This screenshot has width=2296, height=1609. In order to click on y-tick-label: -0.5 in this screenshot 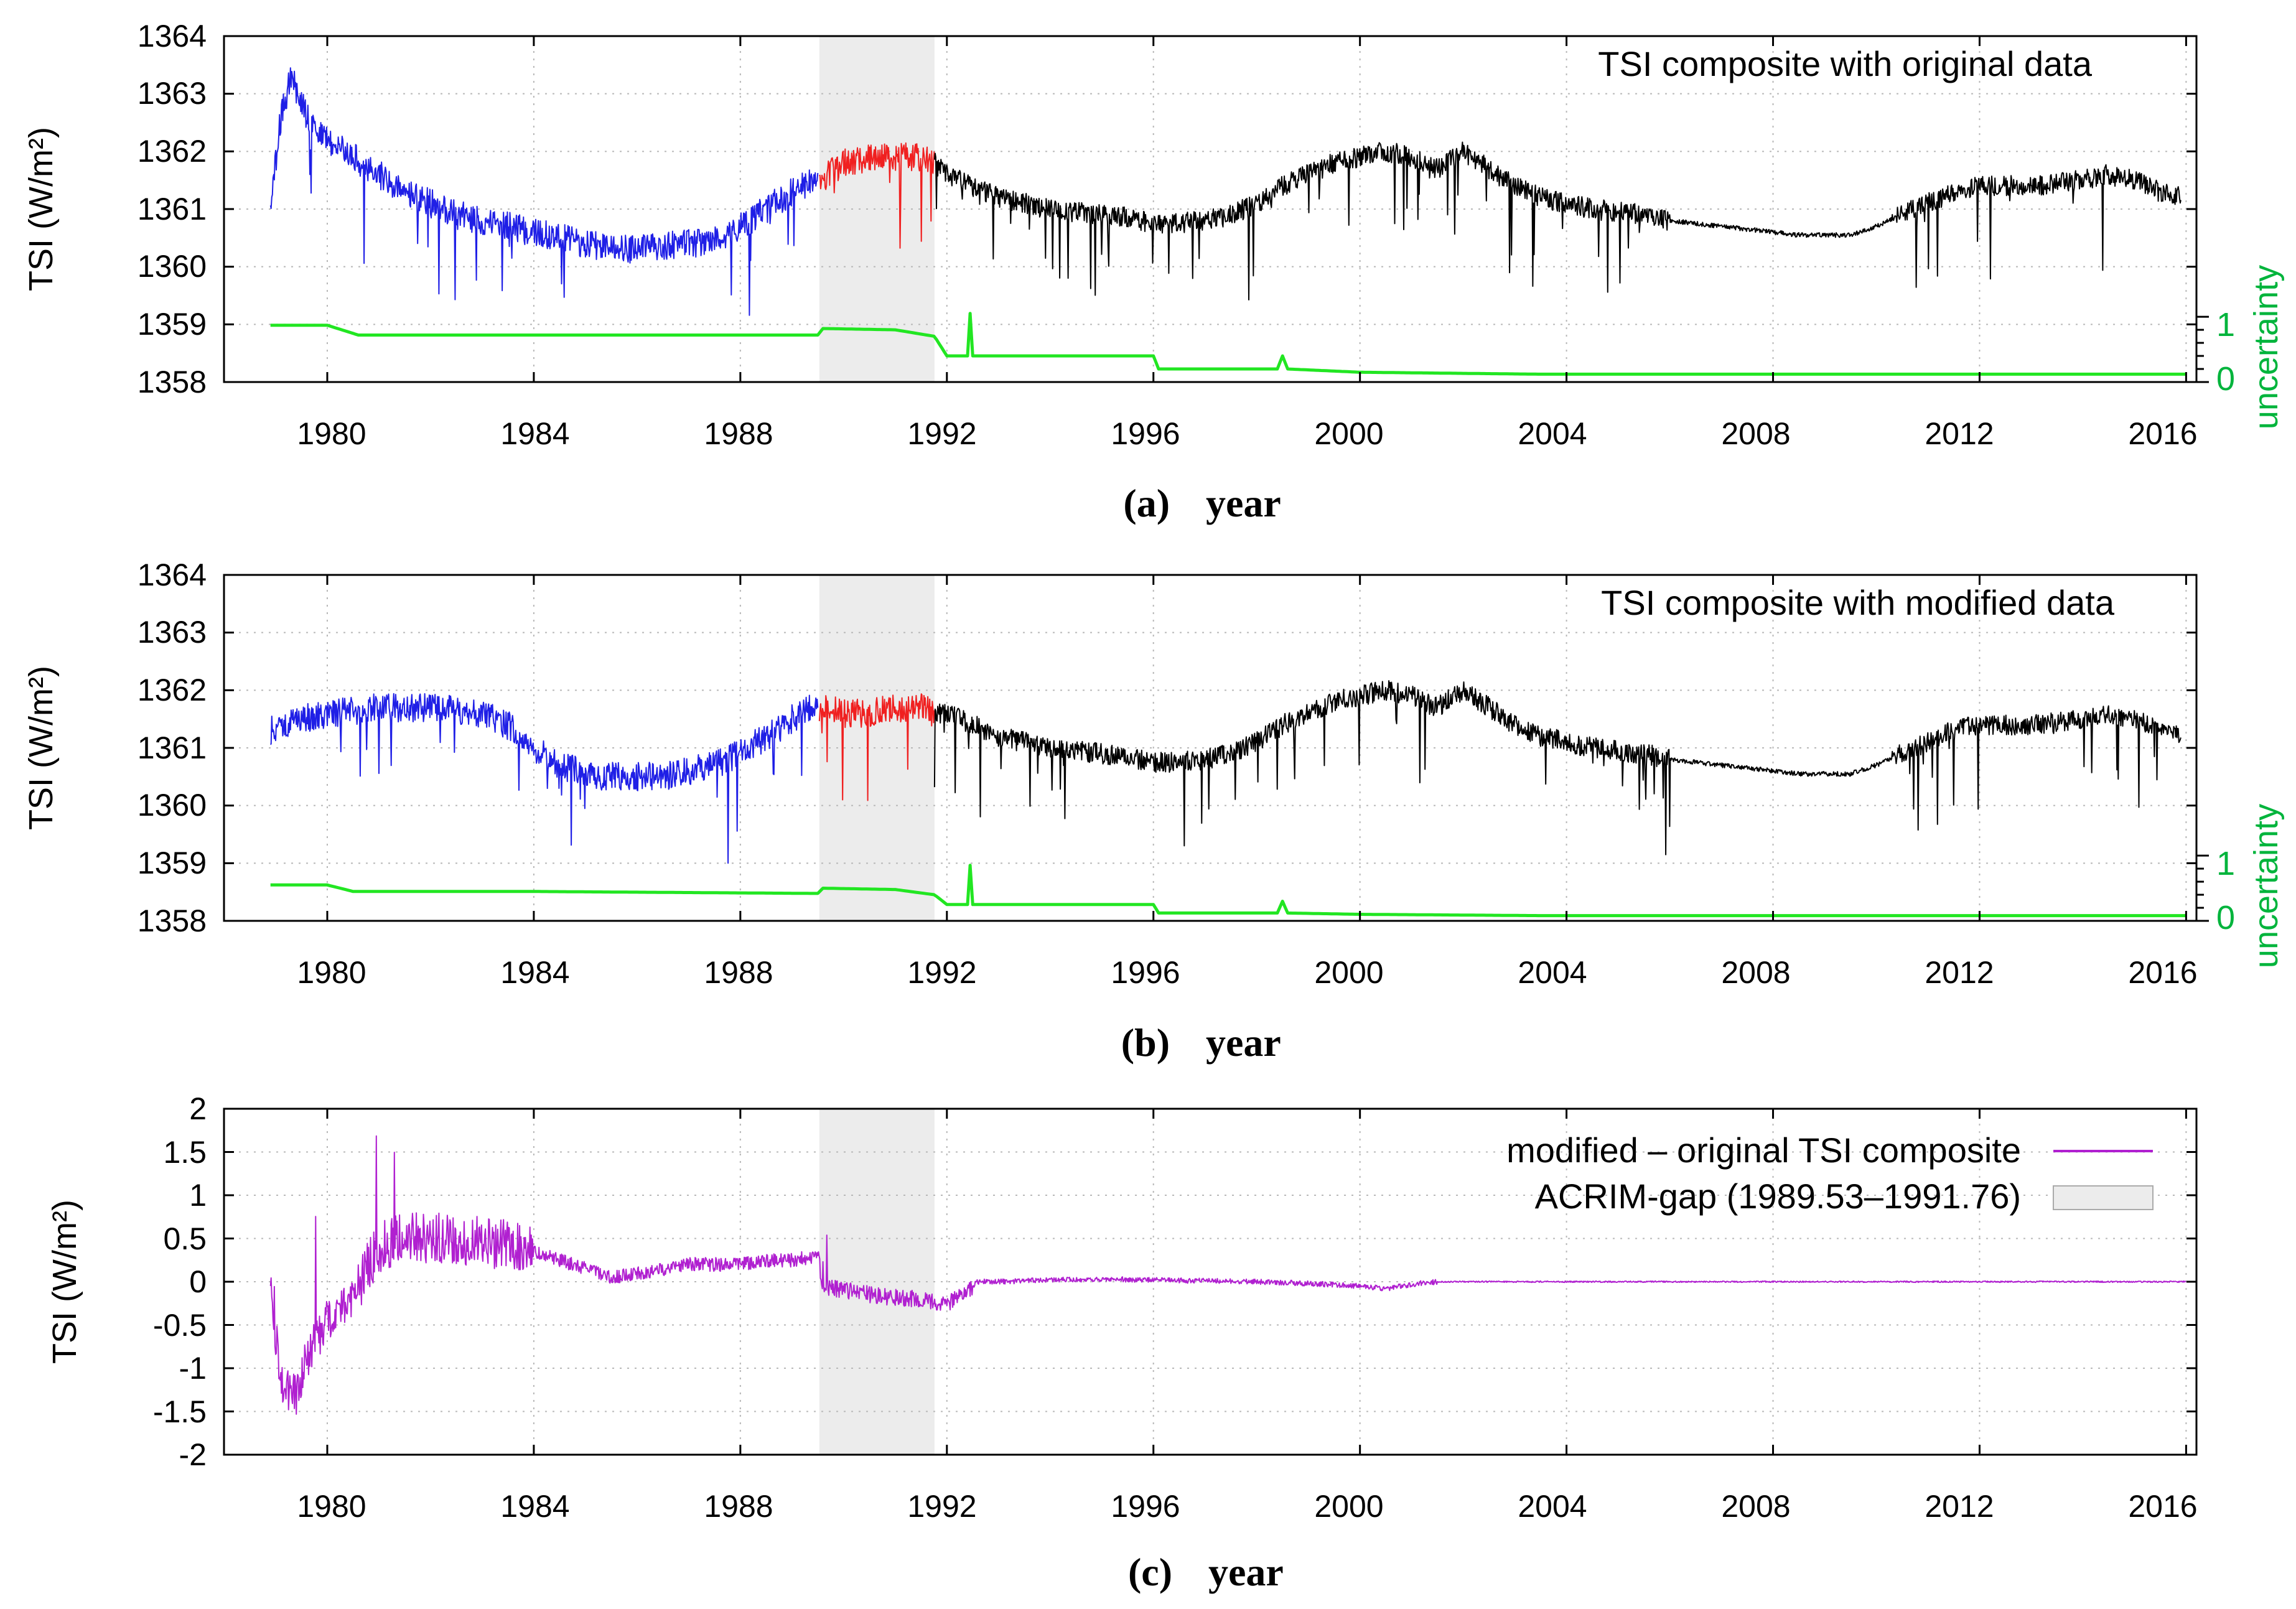, I will do `click(180, 1325)`.